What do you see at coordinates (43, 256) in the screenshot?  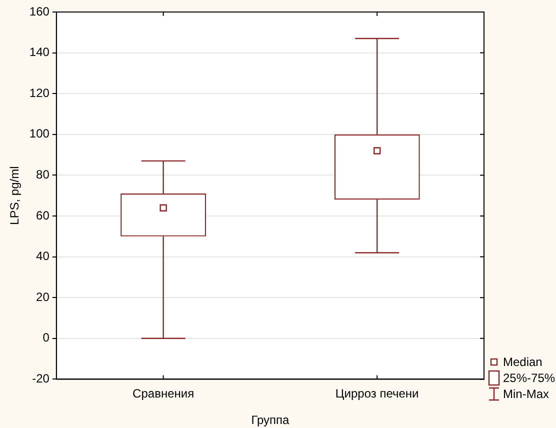 I see `y-tick-label: 40` at bounding box center [43, 256].